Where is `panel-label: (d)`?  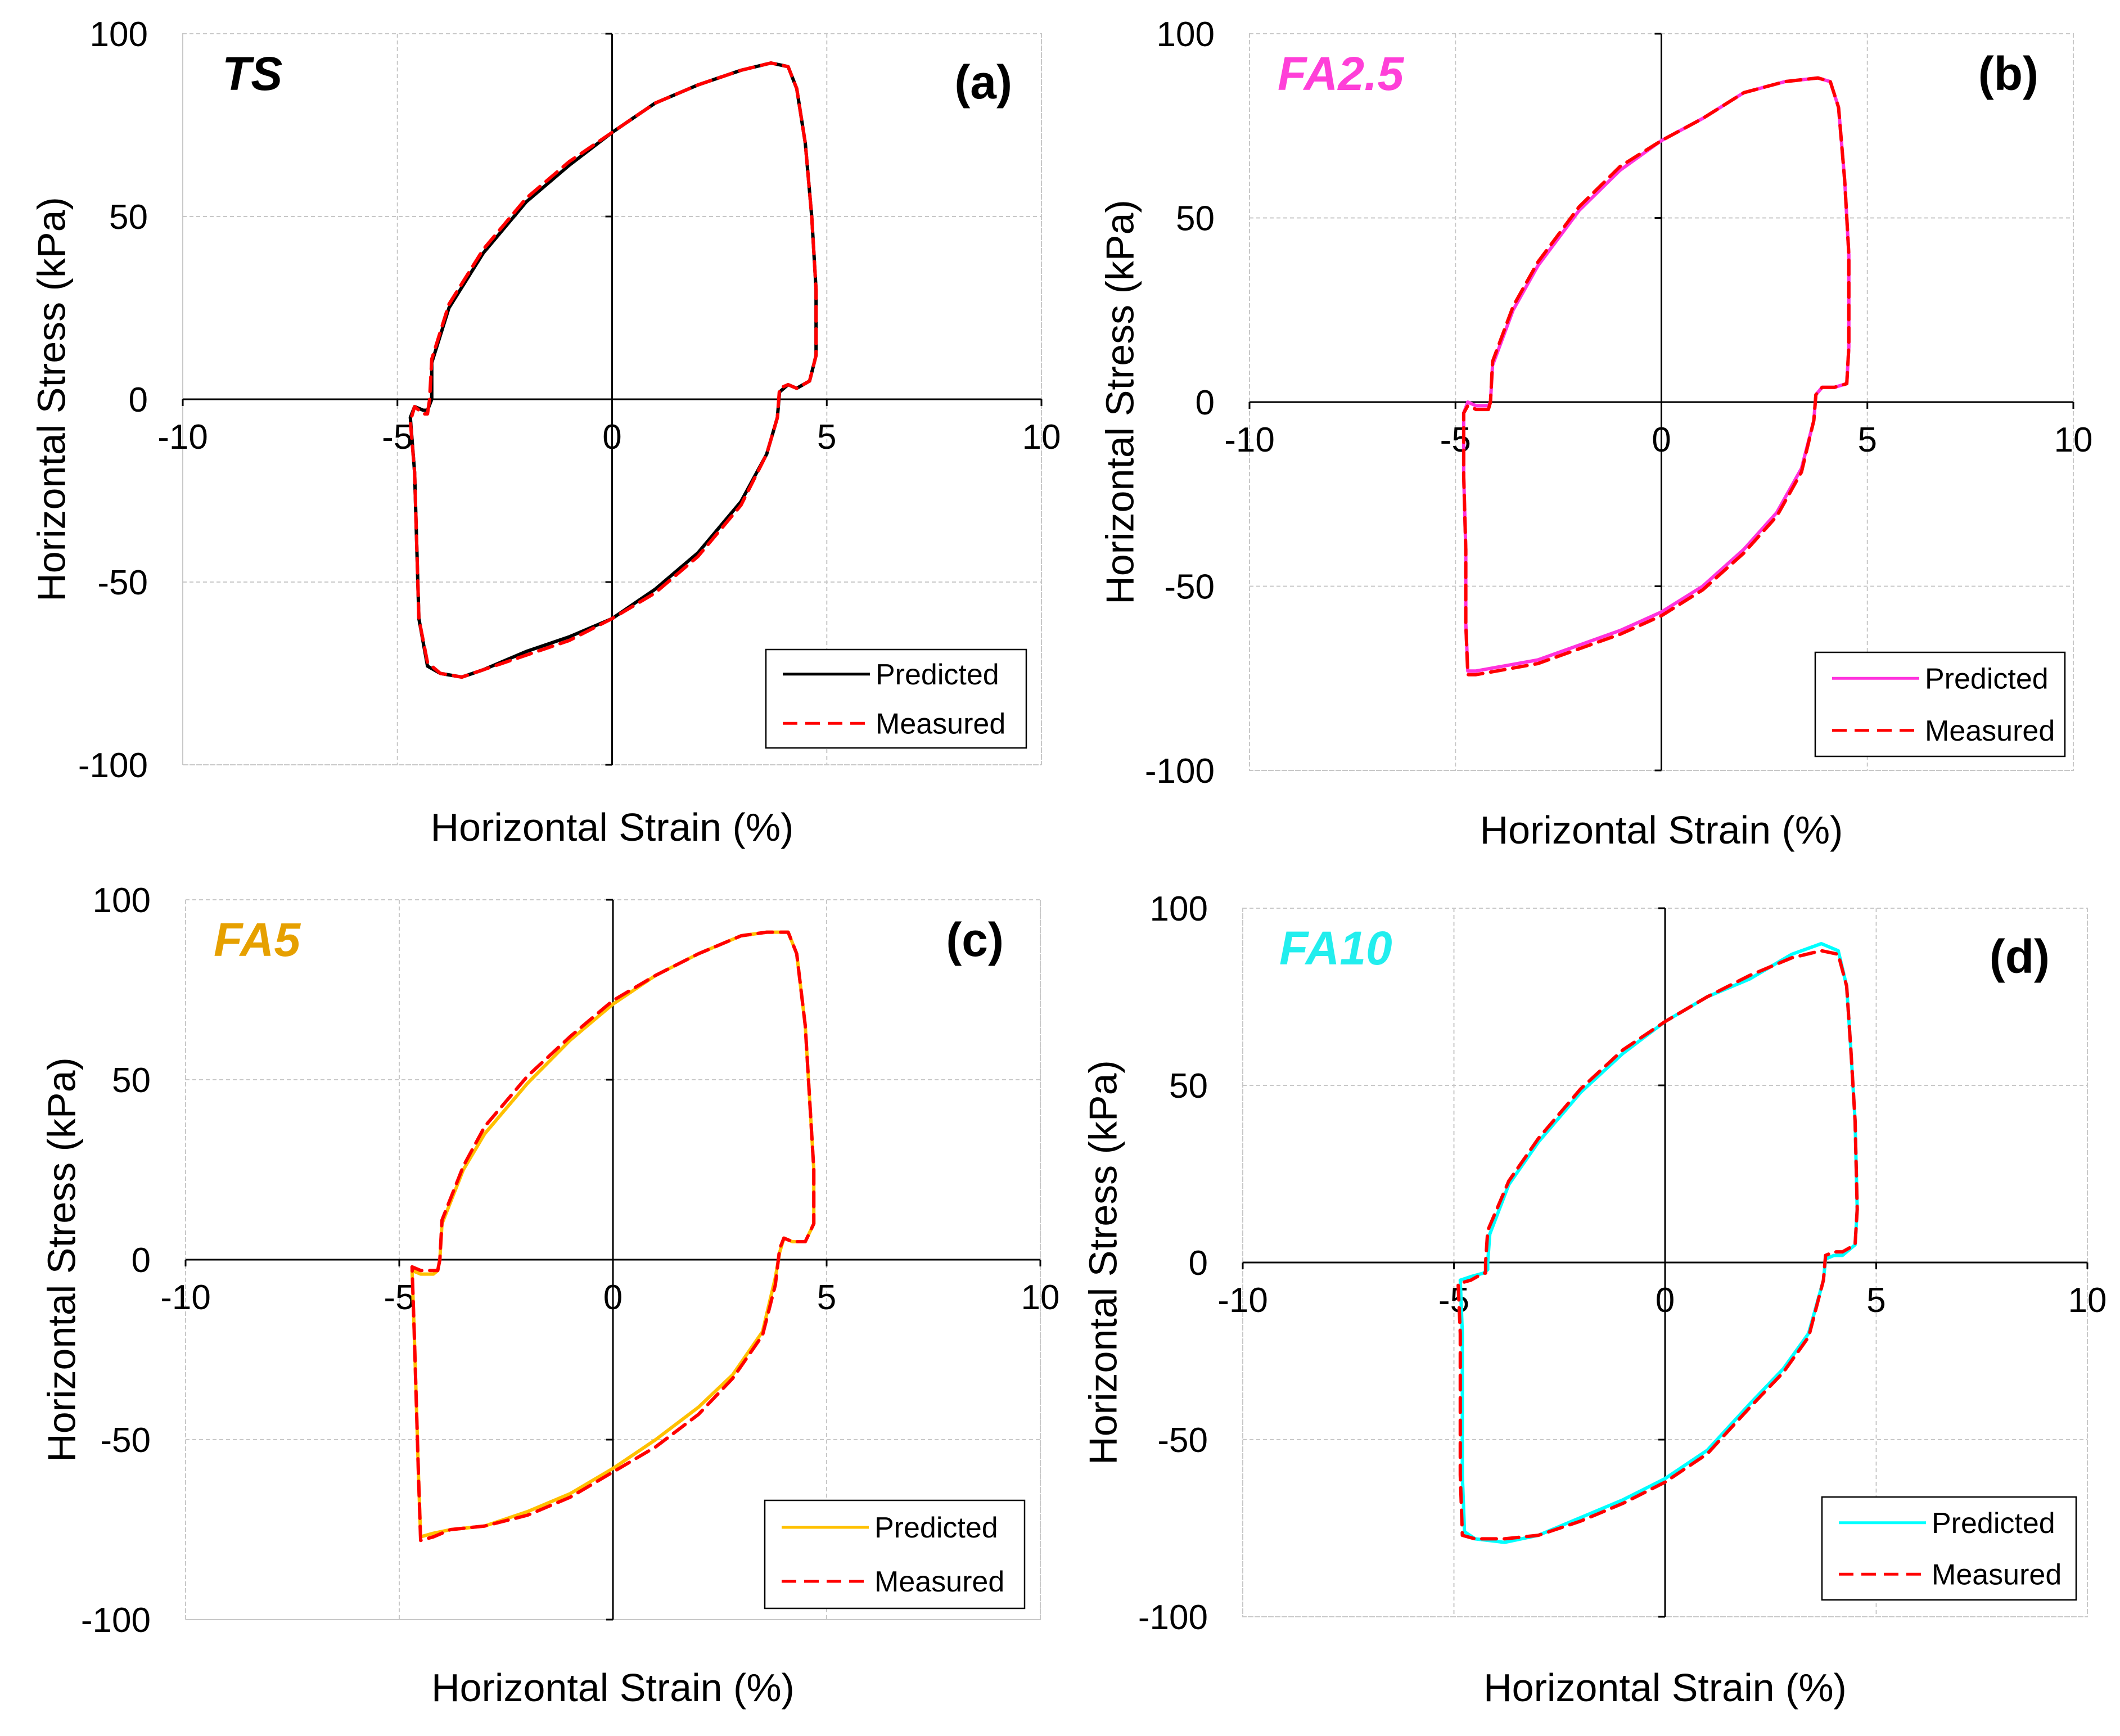
panel-label: (d) is located at coordinates (2020, 957).